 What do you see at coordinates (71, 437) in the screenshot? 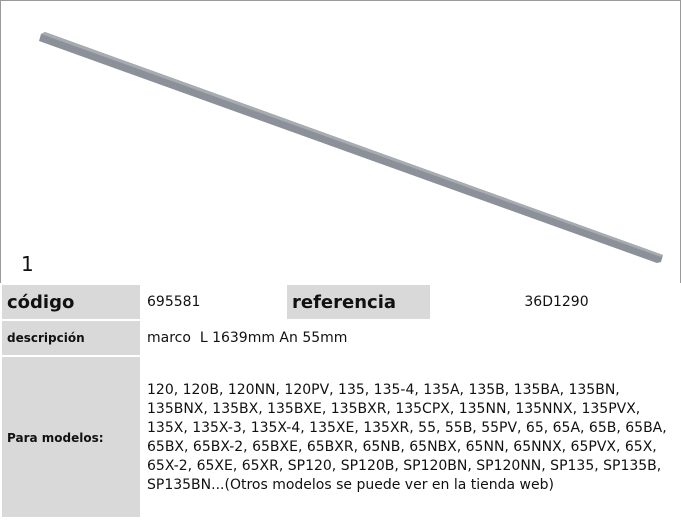
I see `label-cell: Para modelos:` at bounding box center [71, 437].